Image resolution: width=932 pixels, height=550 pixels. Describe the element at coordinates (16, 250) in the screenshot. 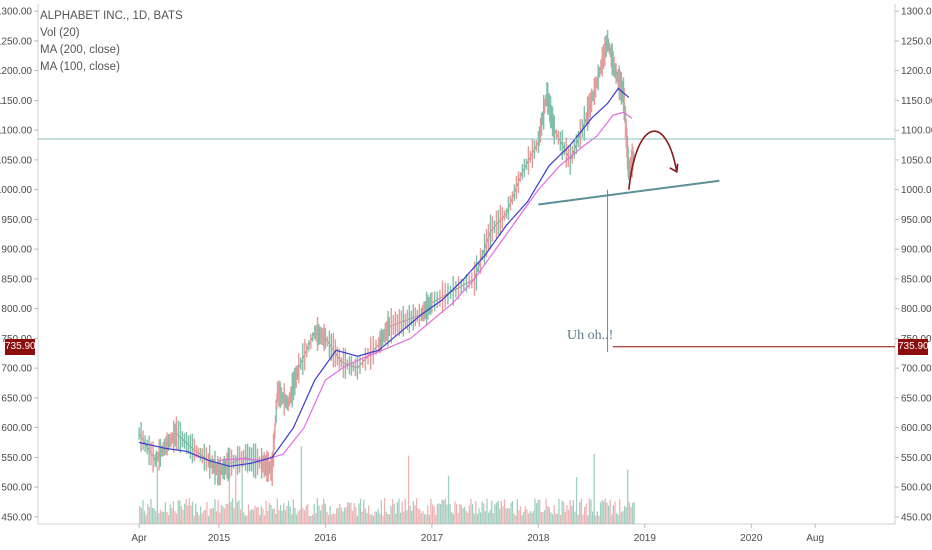

I see `y-tick-label-left: 900.00` at that location.